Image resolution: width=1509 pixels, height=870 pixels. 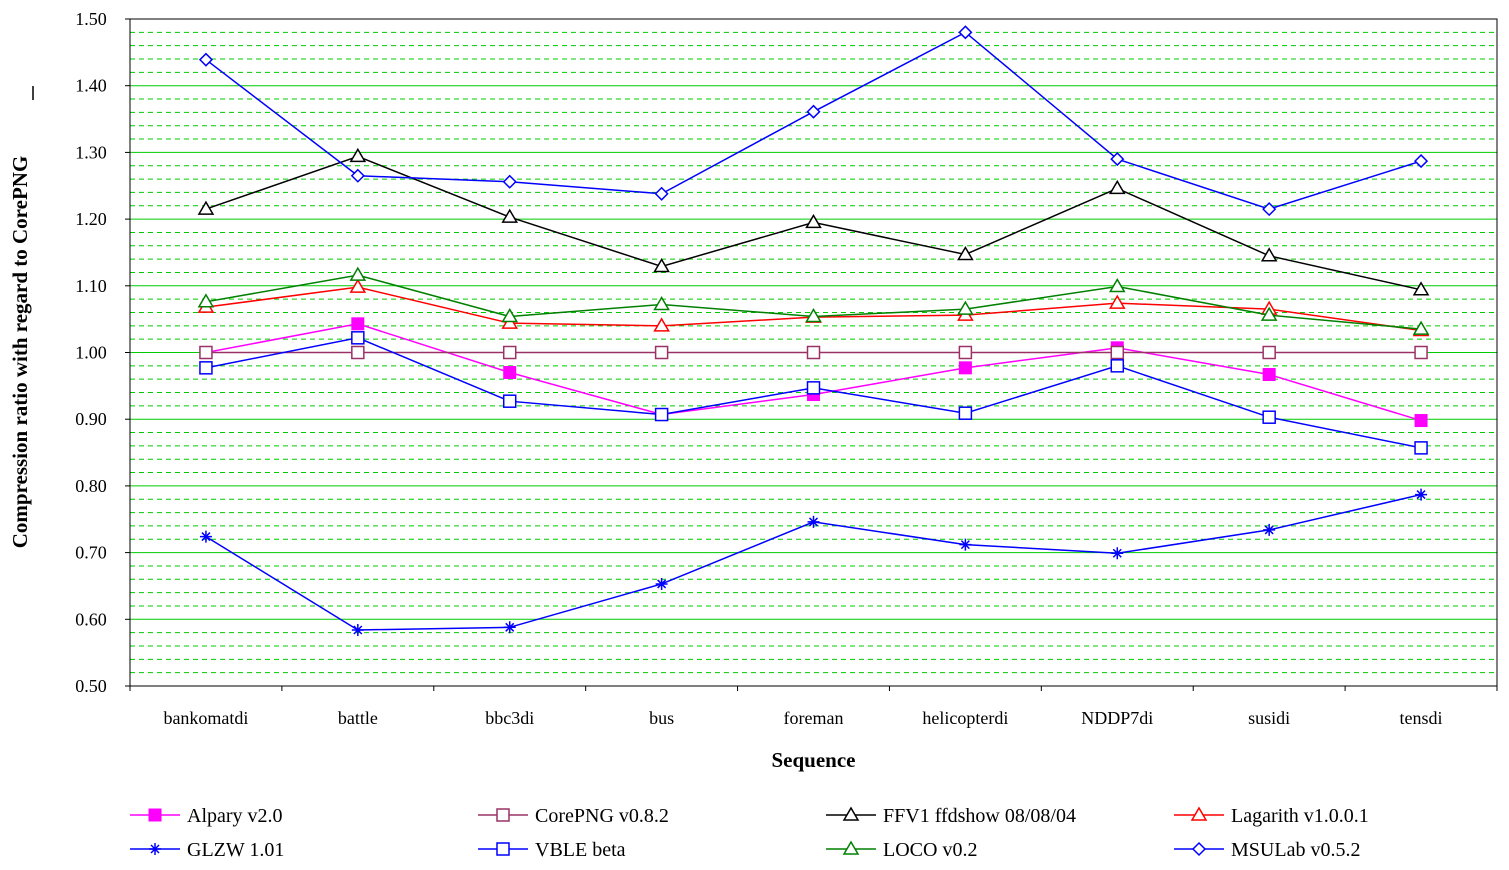 What do you see at coordinates (814, 760) in the screenshot?
I see `x-axis-title: Sequence` at bounding box center [814, 760].